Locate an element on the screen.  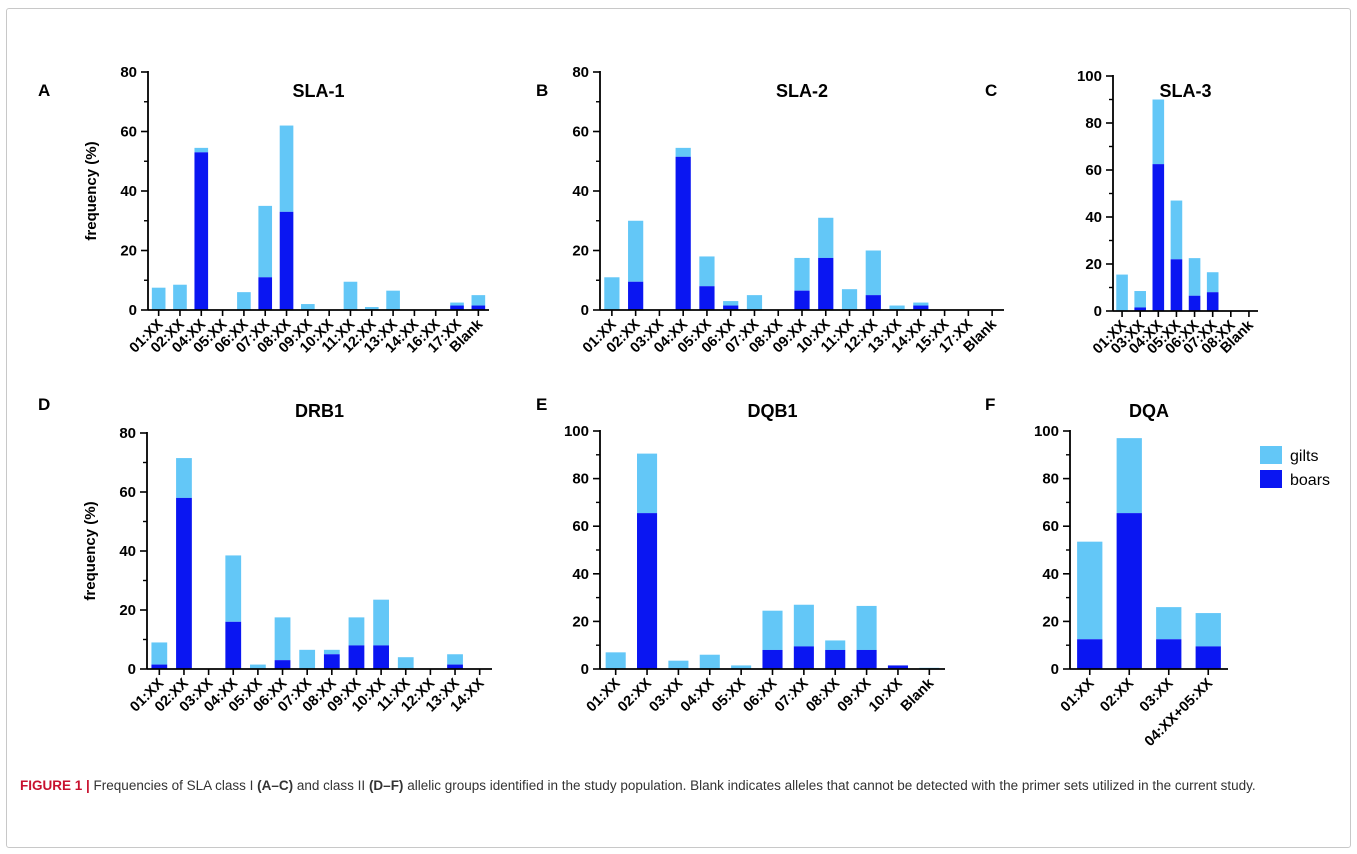
caption-bold-2: (D–F) is located at coordinates (386, 785).